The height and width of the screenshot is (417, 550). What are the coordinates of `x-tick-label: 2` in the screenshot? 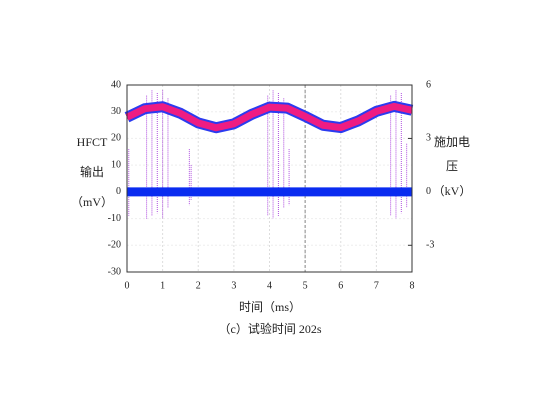 It's located at (198, 285).